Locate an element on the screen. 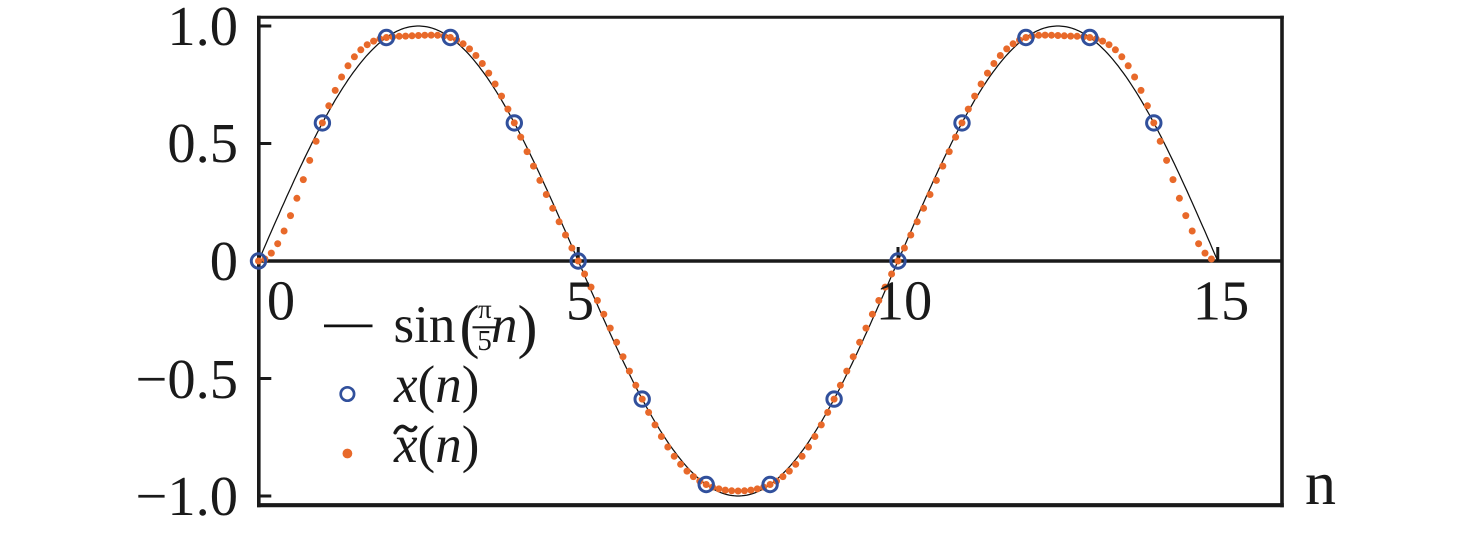  svg-text: 10 is located at coordinates (904, 302).